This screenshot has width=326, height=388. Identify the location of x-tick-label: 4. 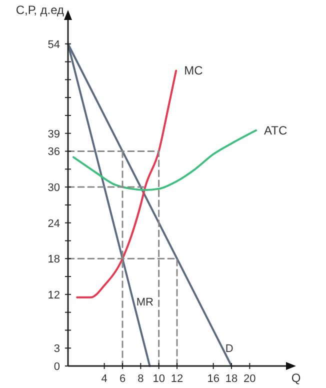
(104, 379).